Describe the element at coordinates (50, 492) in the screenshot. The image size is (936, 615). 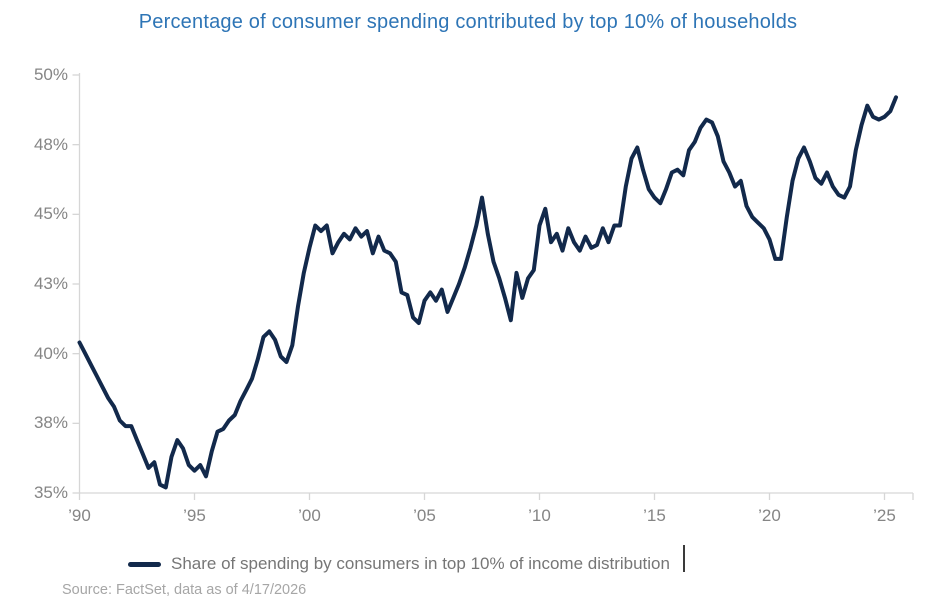
I see `y-axis-label: 35%` at that location.